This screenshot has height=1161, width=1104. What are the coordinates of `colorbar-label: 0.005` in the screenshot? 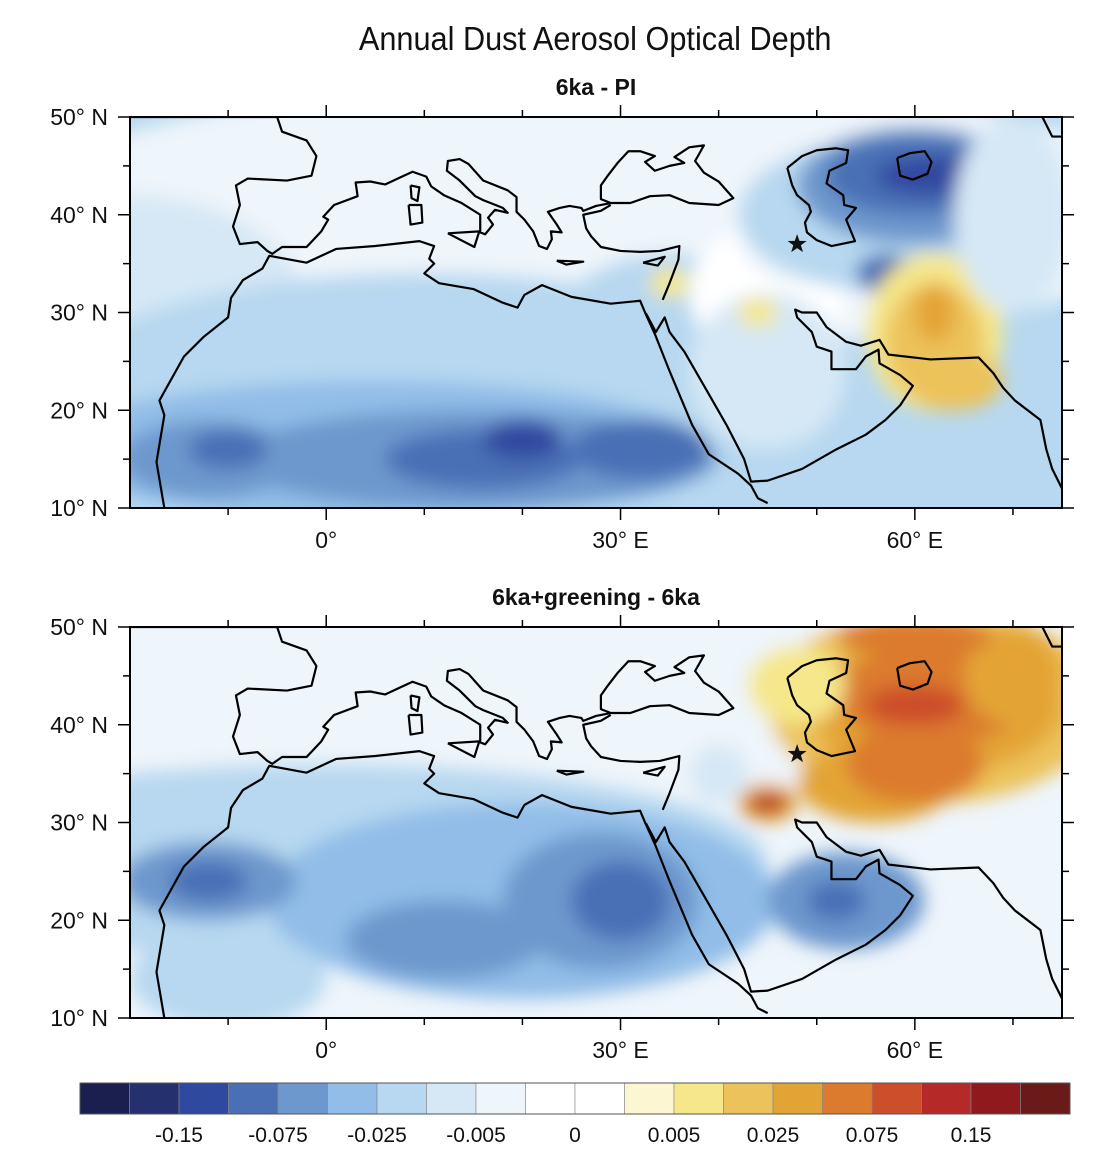 It's located at (674, 1135).